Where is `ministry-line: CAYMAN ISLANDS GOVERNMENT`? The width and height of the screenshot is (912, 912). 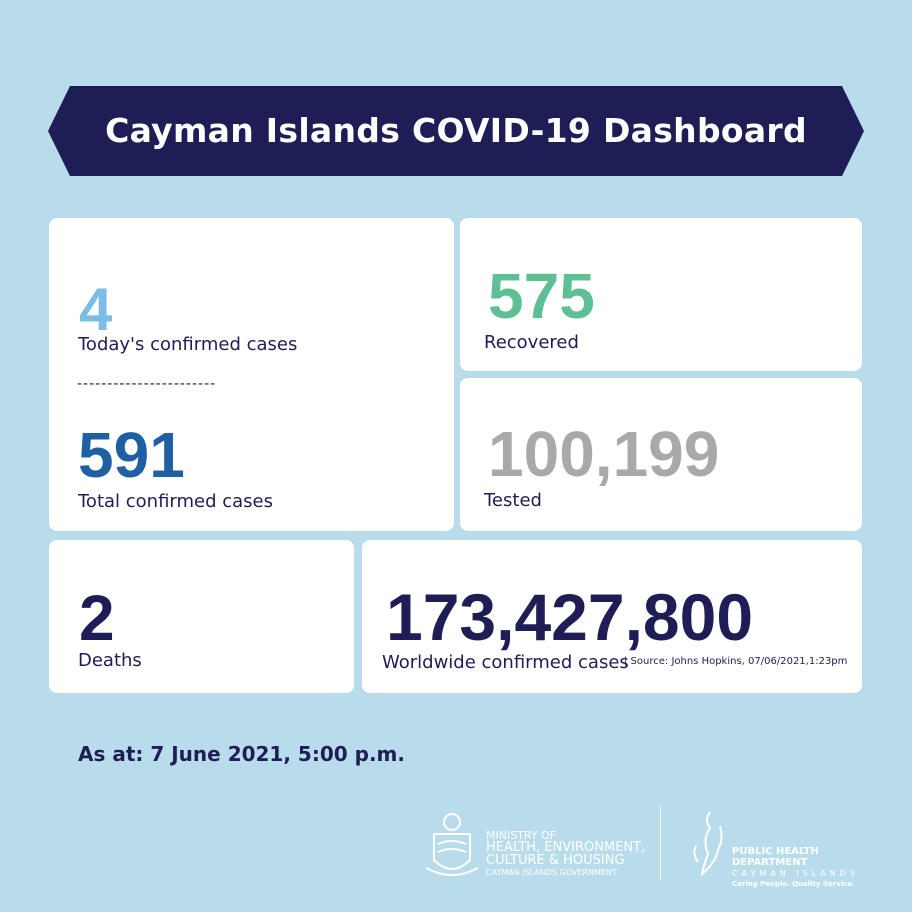 ministry-line: CAYMAN ISLANDS GOVERNMENT is located at coordinates (551, 872).